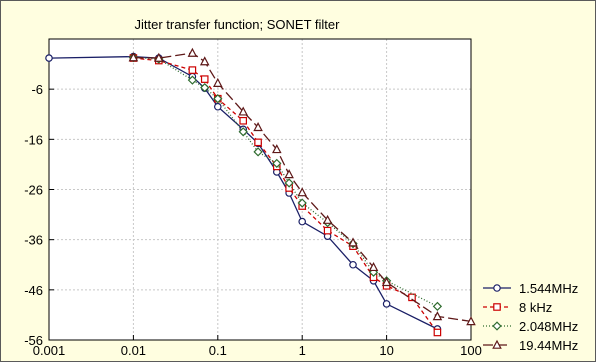  I want to click on y-tick-label: -36, so click(33, 240).